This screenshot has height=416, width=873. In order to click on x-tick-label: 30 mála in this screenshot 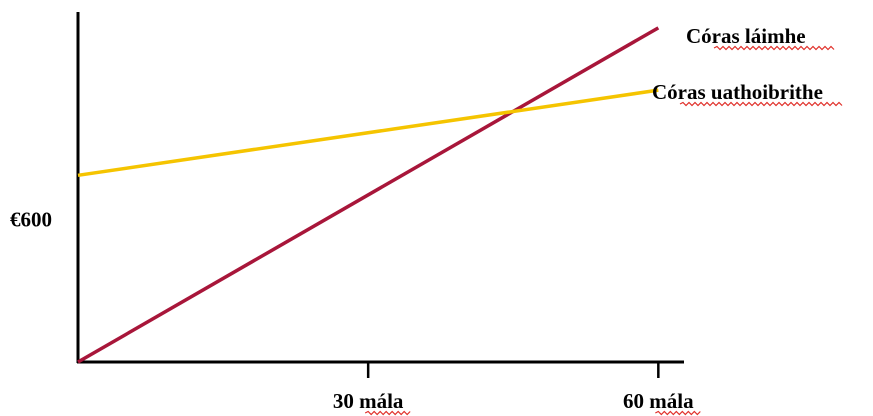, I will do `click(368, 401)`.